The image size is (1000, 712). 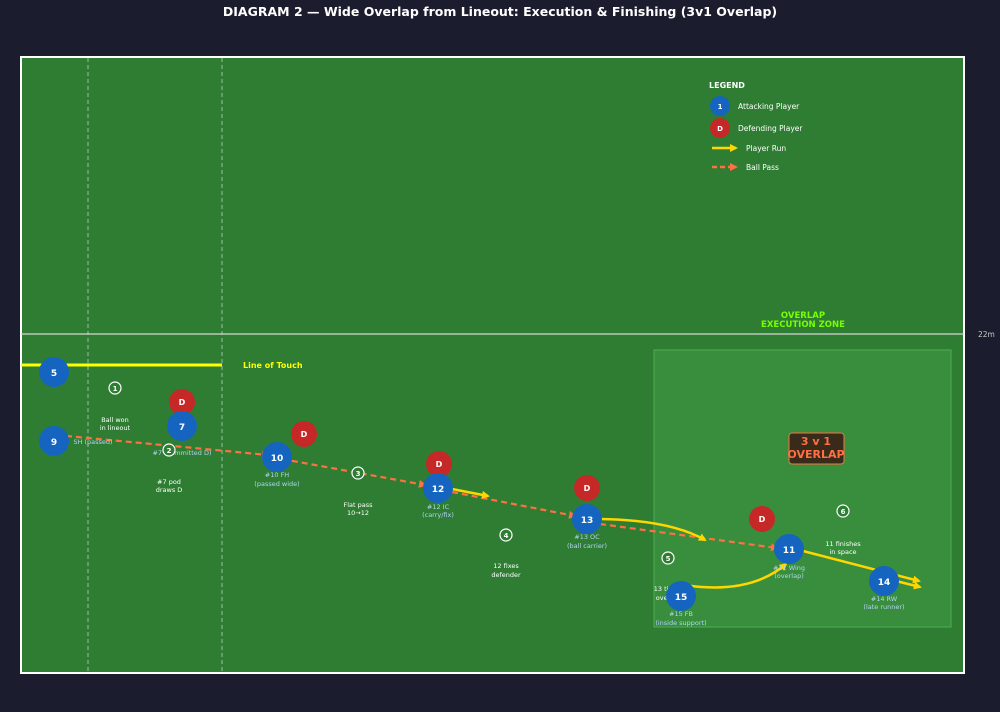 I want to click on step-5-number: 5, so click(x=668, y=559).